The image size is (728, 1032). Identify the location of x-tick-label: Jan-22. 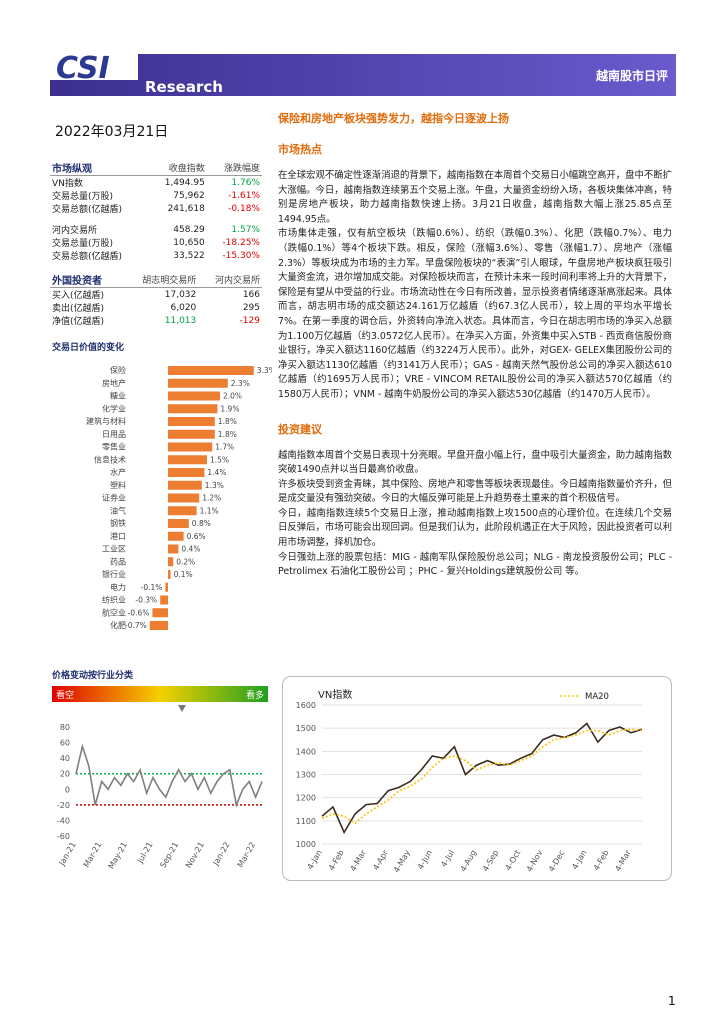
(221, 854).